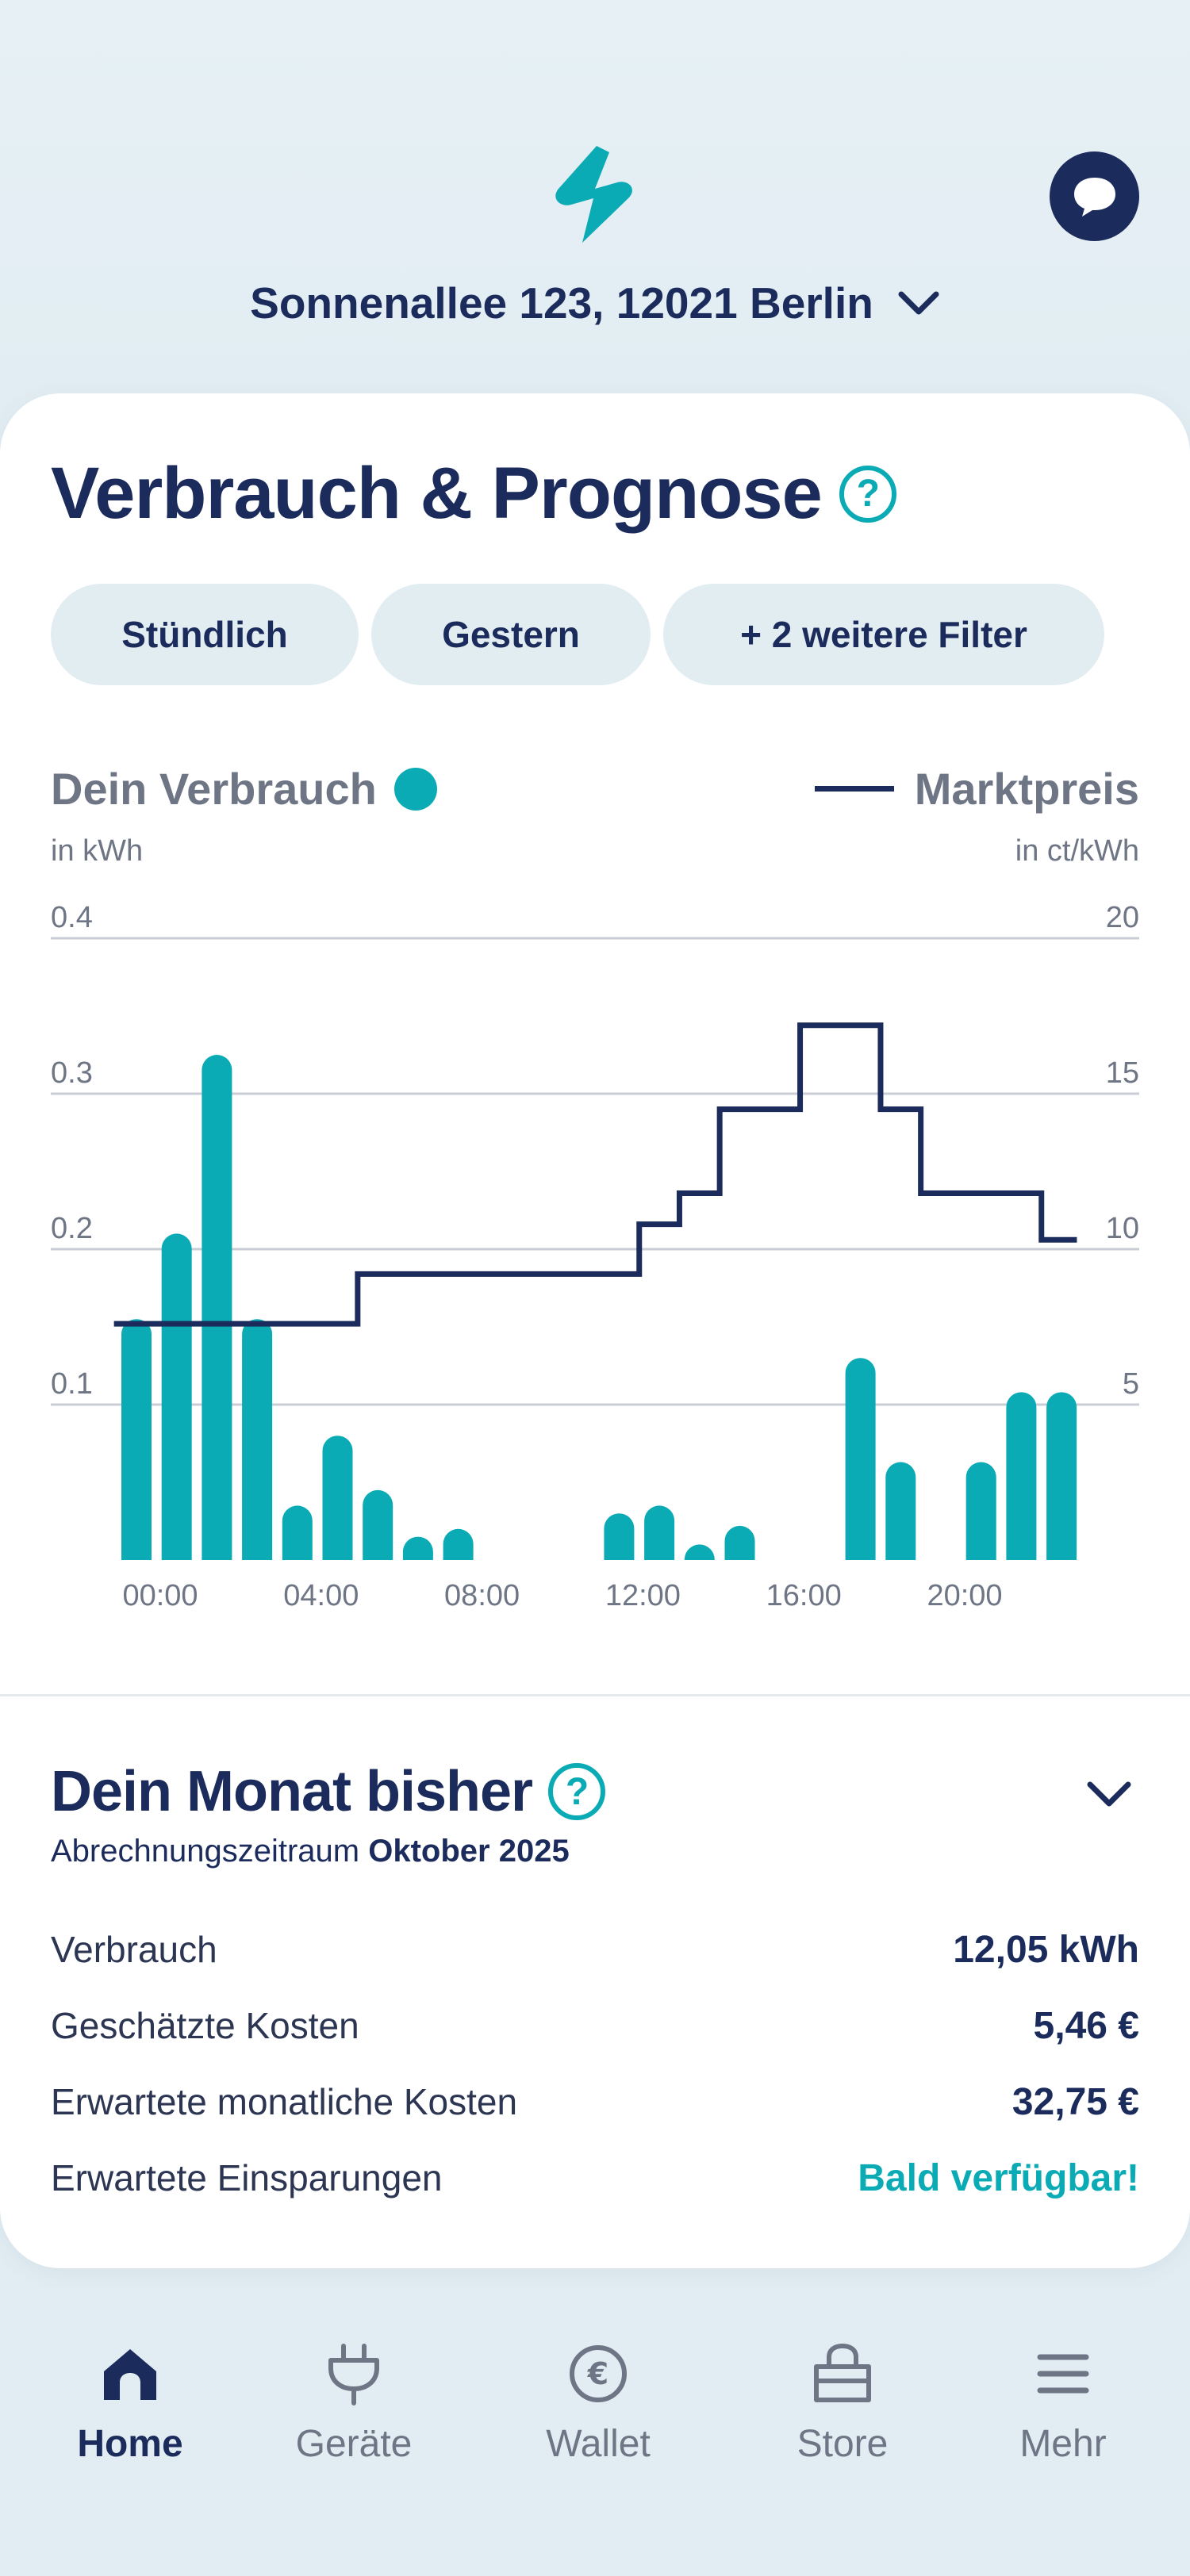  What do you see at coordinates (1075, 2101) in the screenshot?
I see `stat-value: 32,75 €` at bounding box center [1075, 2101].